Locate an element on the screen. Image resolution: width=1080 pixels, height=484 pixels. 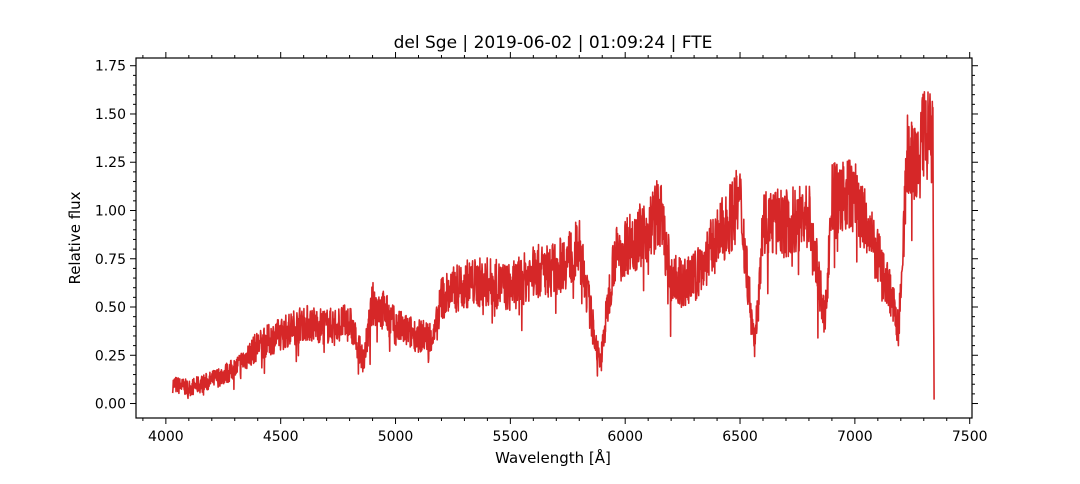
x-tick-label: 6000 is located at coordinates (625, 437).